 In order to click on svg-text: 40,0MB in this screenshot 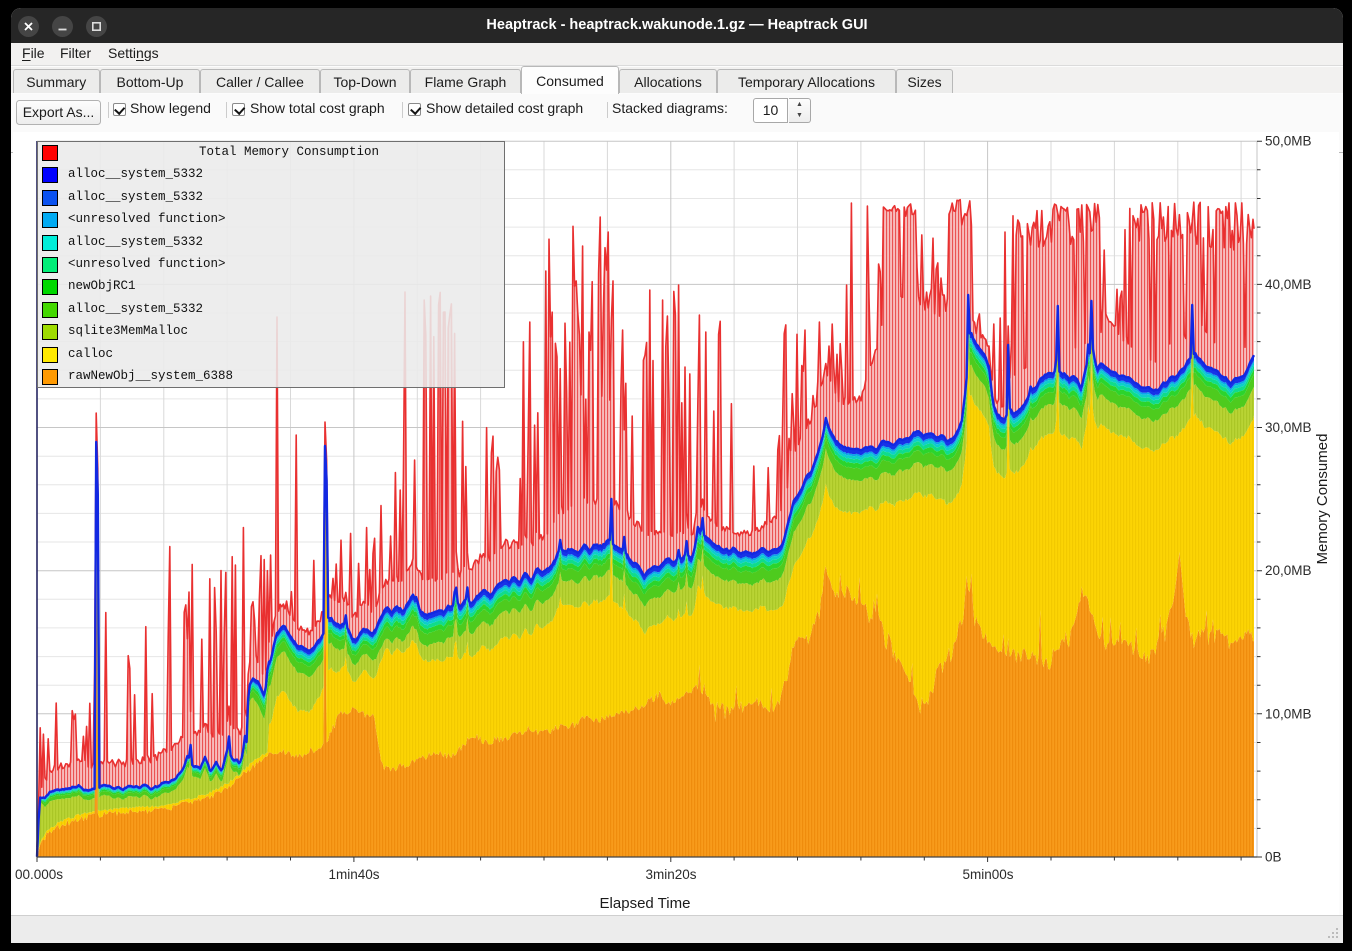, I will do `click(1288, 284)`.